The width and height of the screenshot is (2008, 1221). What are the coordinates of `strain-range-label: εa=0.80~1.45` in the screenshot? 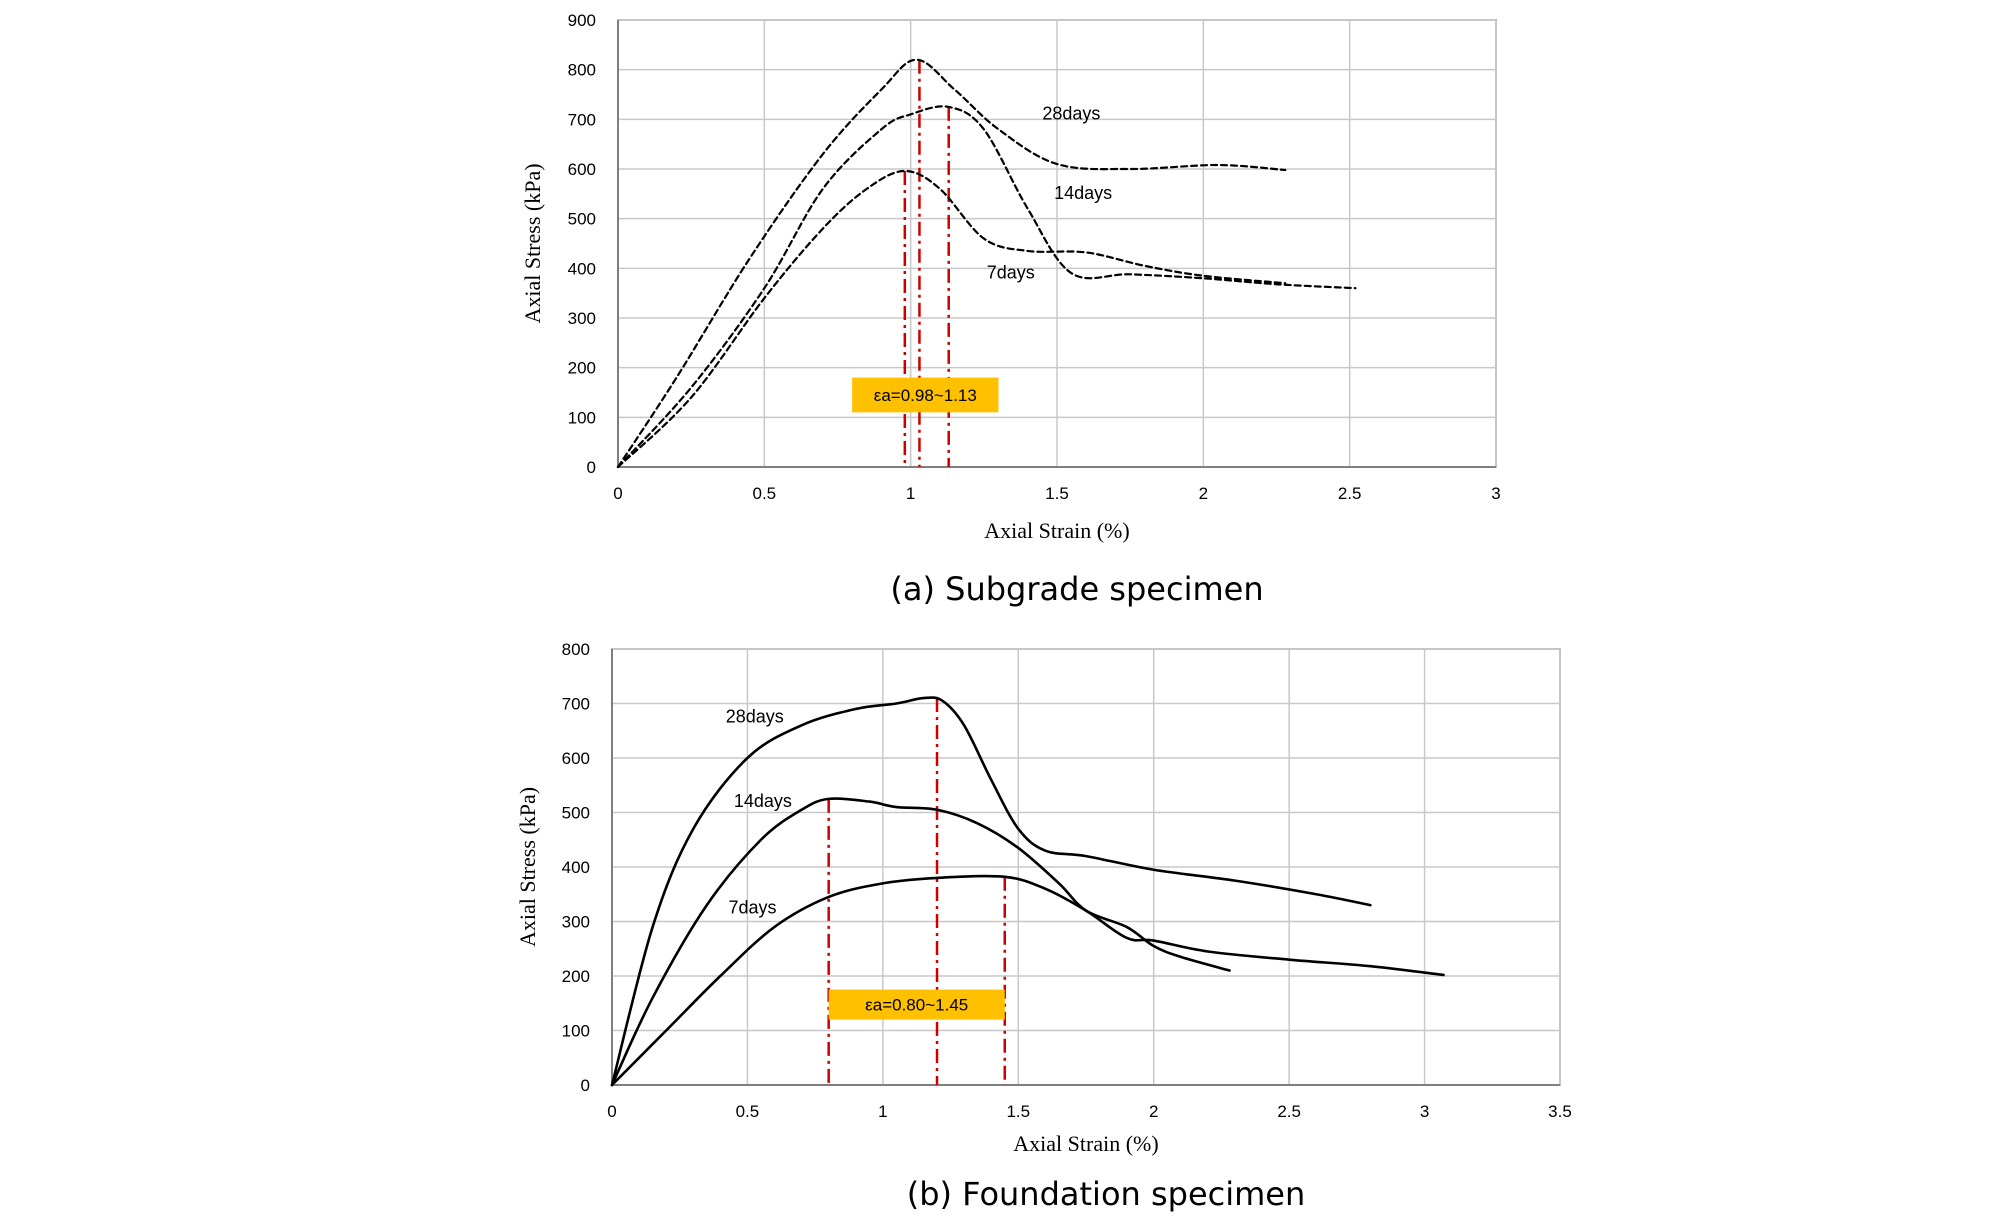 It's located at (916, 1005).